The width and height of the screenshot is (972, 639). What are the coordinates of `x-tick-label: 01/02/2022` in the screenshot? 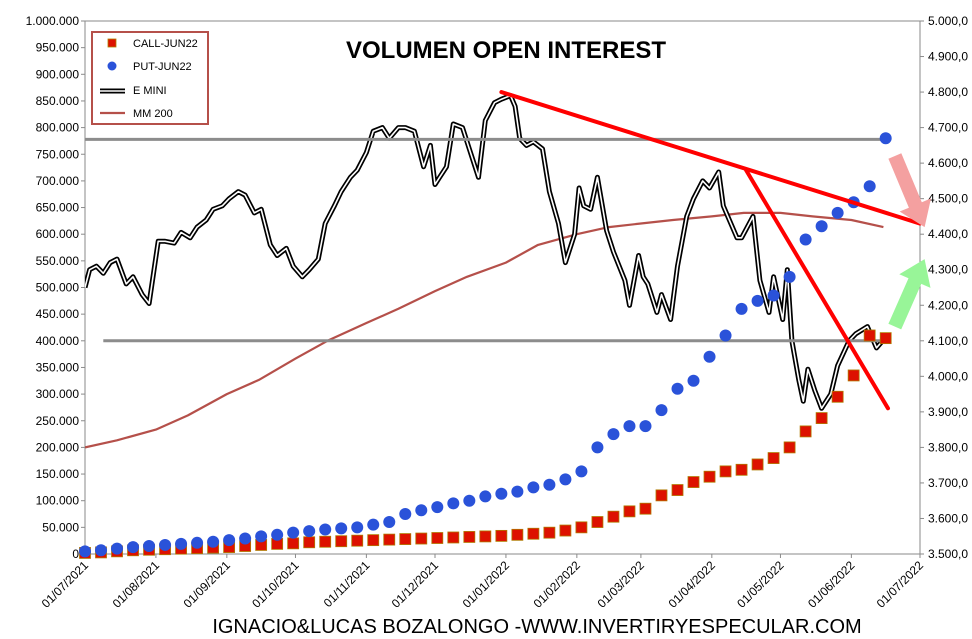 It's located at (557, 584).